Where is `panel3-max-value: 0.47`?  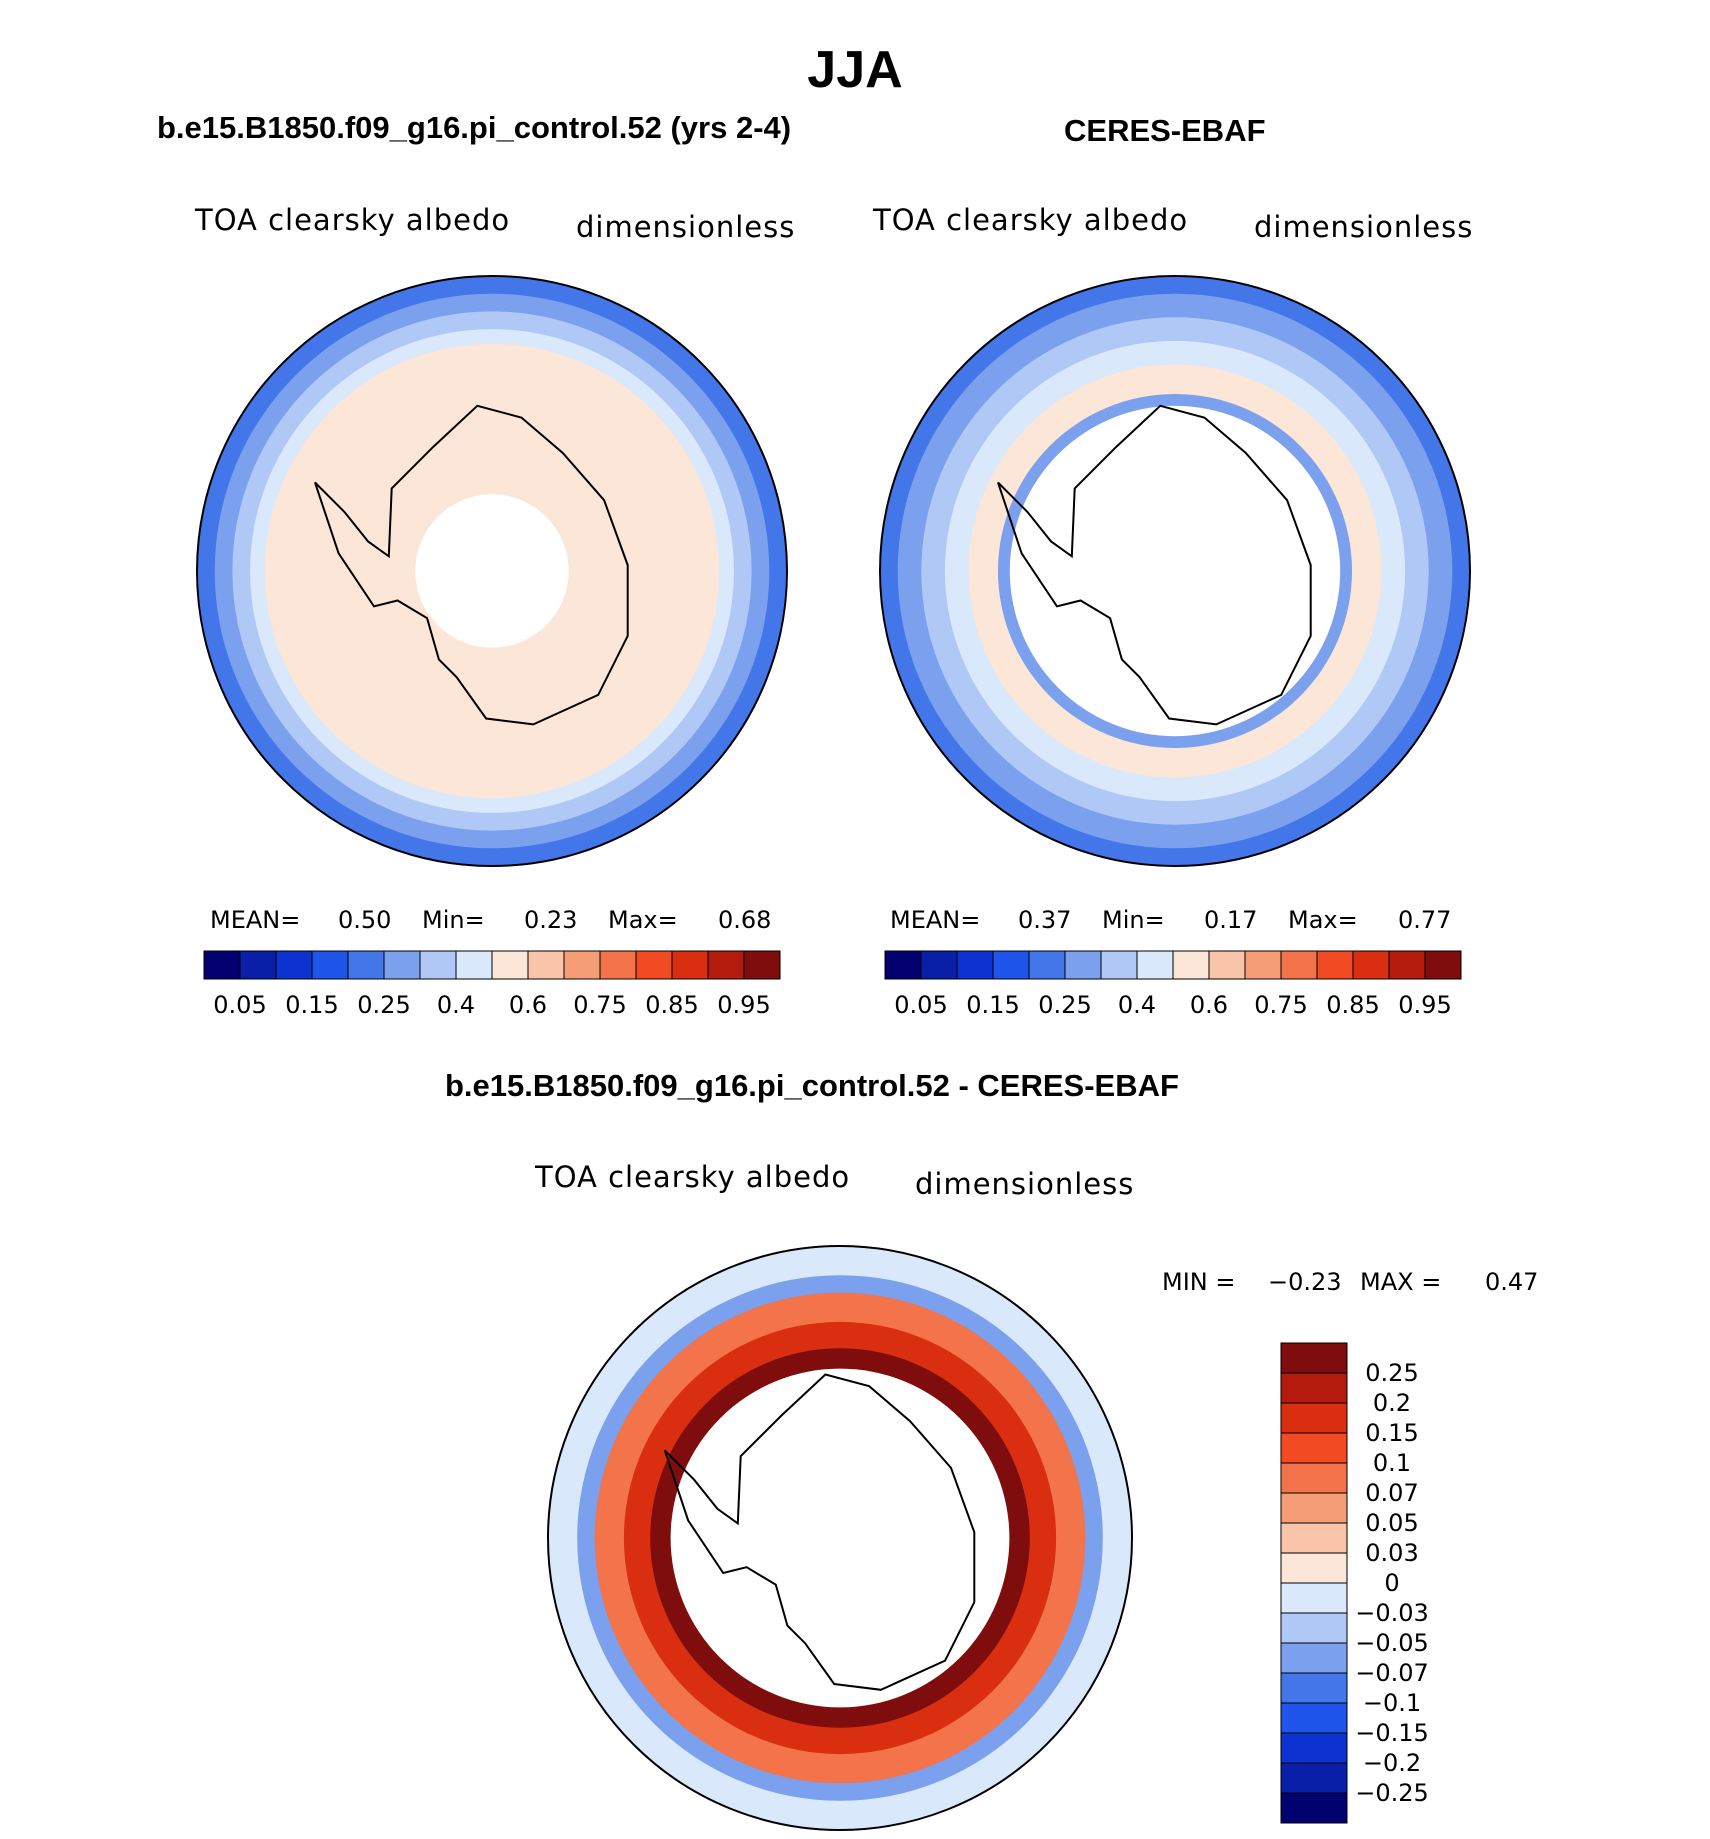 panel3-max-value: 0.47 is located at coordinates (1512, 1282).